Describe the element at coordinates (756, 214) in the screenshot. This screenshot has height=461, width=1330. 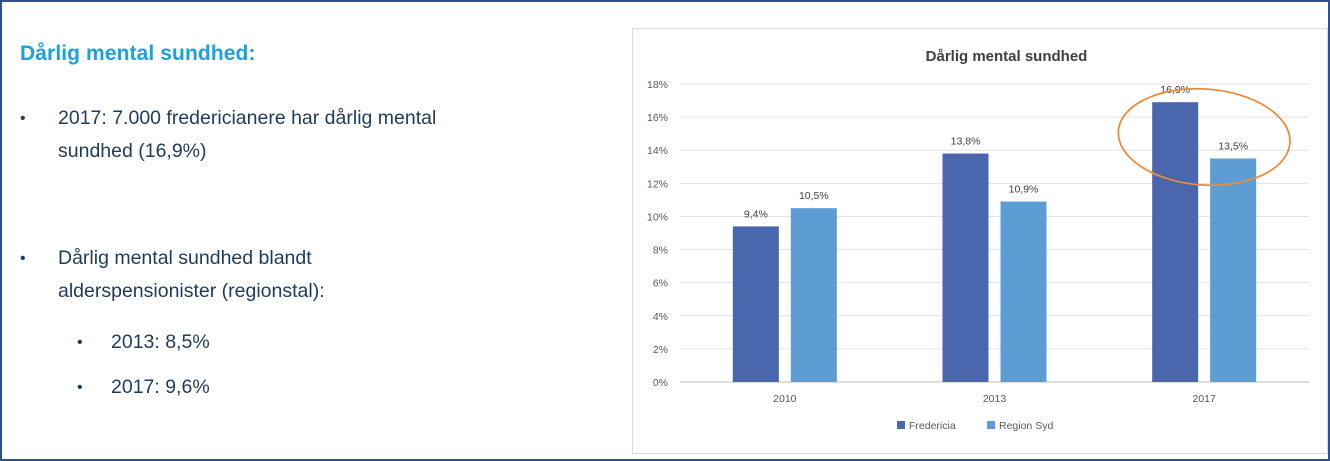
I see `data-label: 9,4%` at that location.